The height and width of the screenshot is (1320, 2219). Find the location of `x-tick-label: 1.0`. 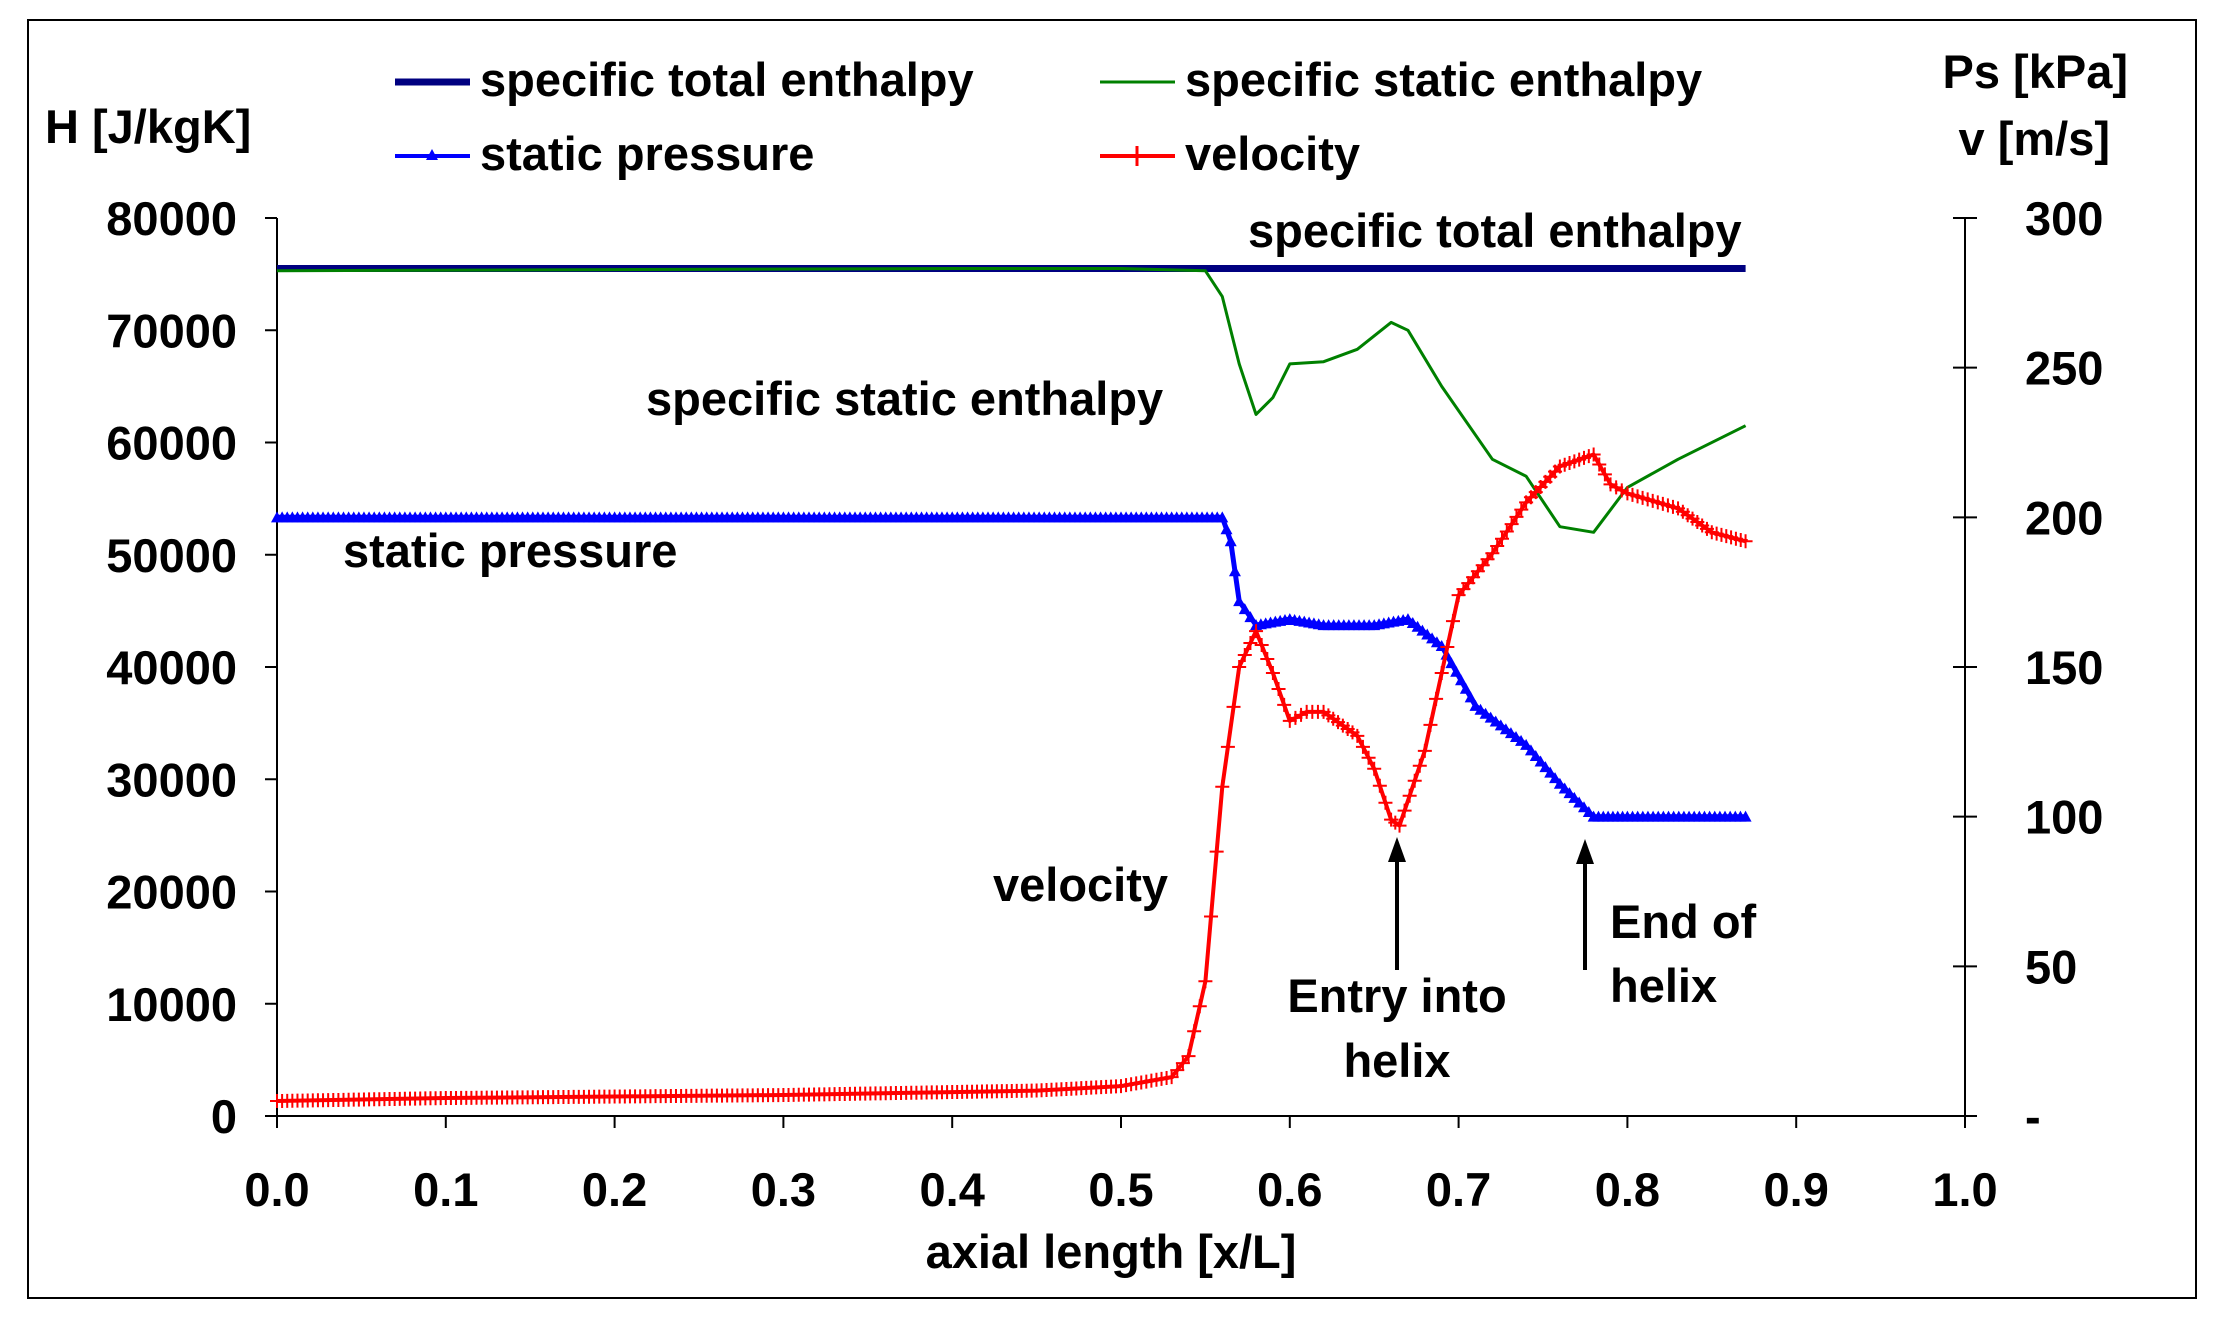

x-tick-label: 1.0 is located at coordinates (1964, 1189).